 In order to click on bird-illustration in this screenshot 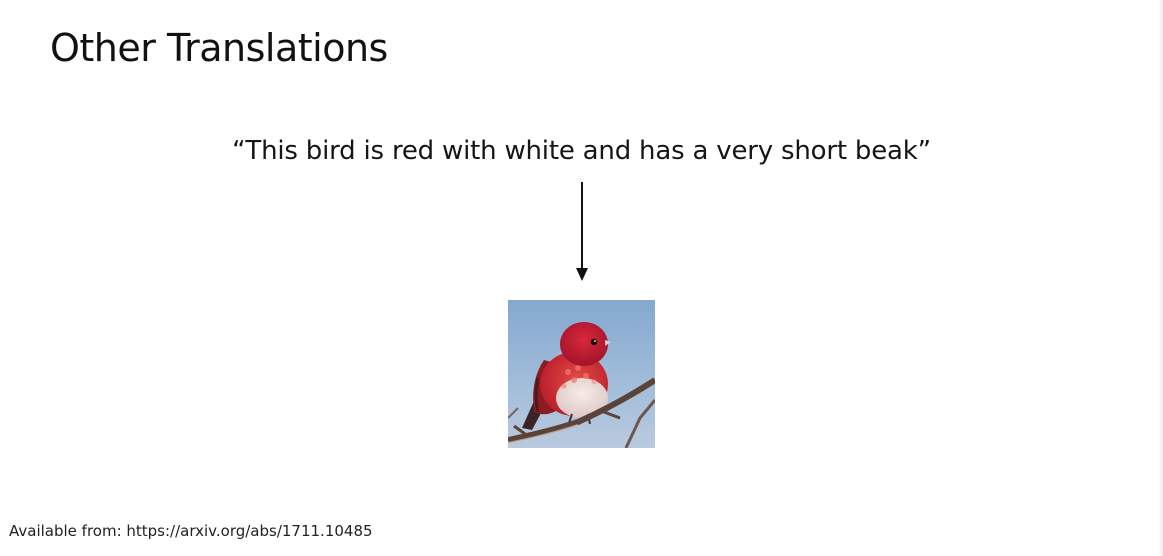, I will do `click(581, 374)`.